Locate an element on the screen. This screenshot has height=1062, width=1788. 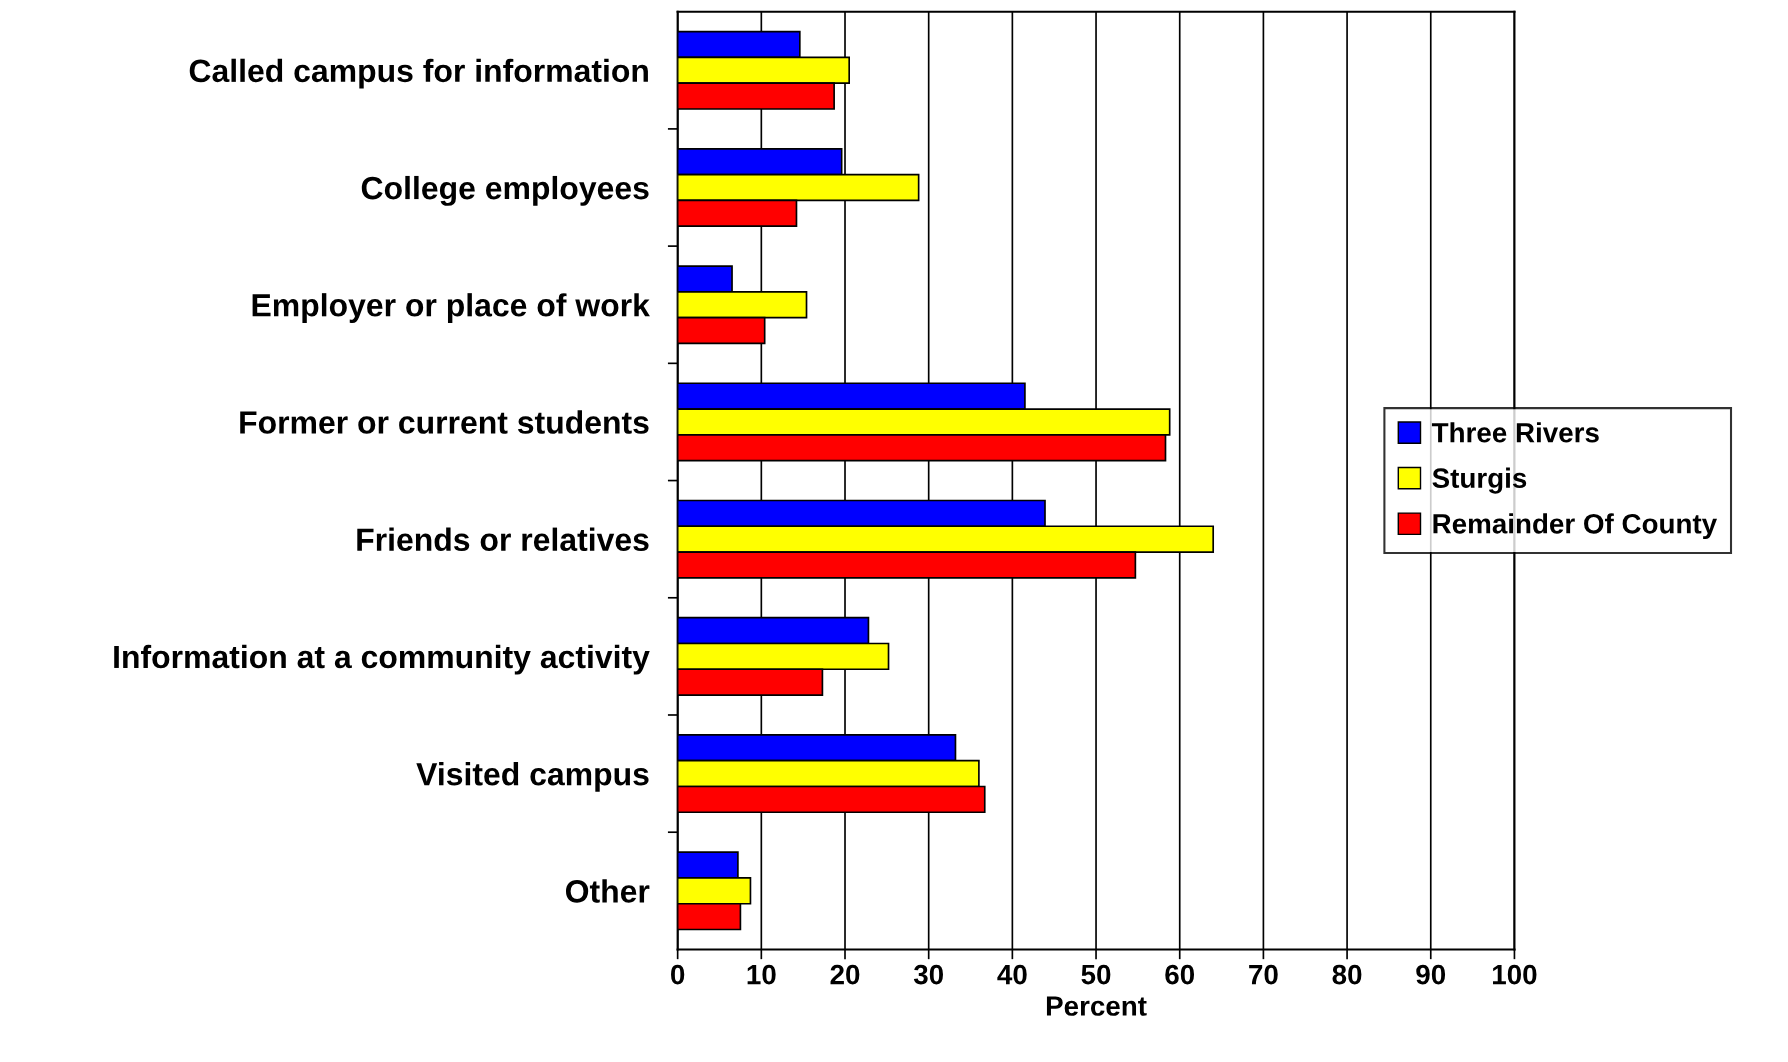
x-tick-label: 70 is located at coordinates (1263, 974).